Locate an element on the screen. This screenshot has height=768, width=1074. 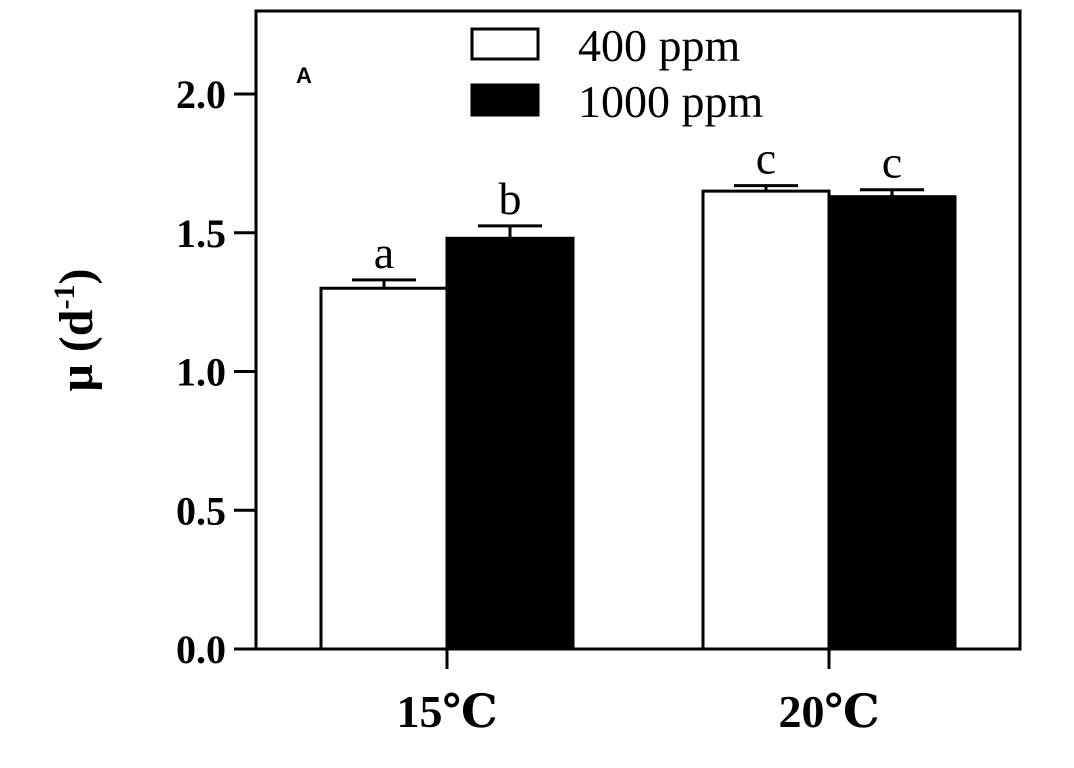
legend-swatch-400ppm is located at coordinates (505, 44).